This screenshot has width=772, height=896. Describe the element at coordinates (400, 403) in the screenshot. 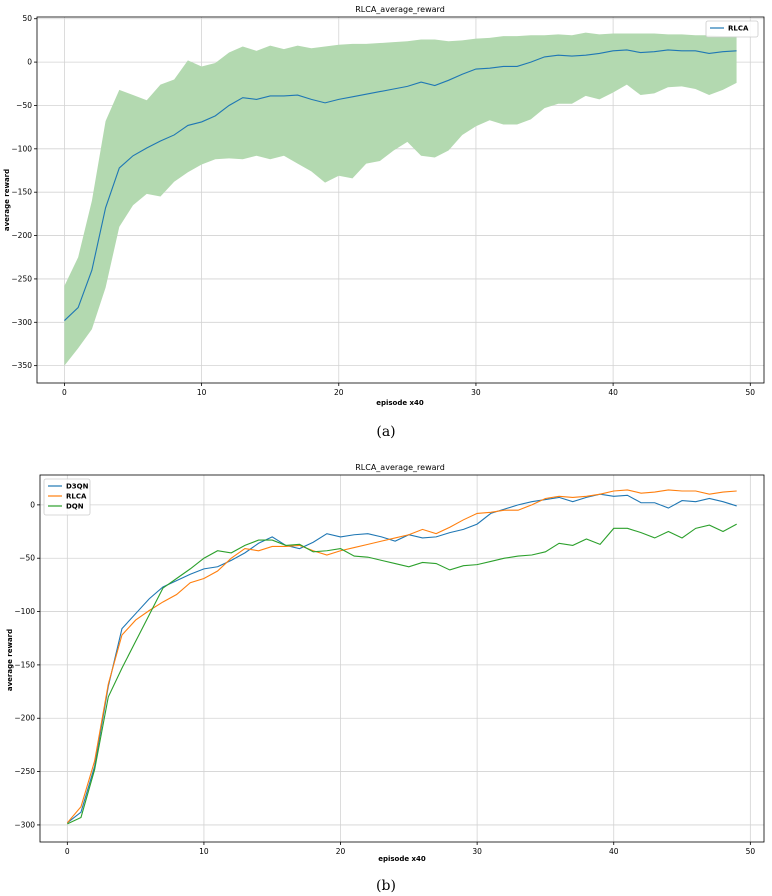

I see `panel-a-xlabel: episode x40` at that location.